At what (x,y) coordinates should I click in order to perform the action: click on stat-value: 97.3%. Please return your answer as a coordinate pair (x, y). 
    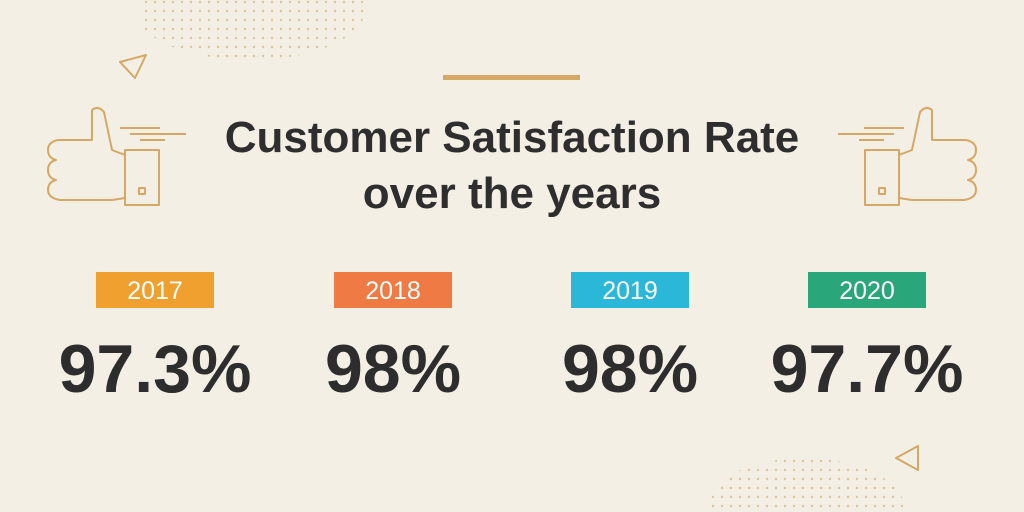
    Looking at the image, I should click on (155, 369).